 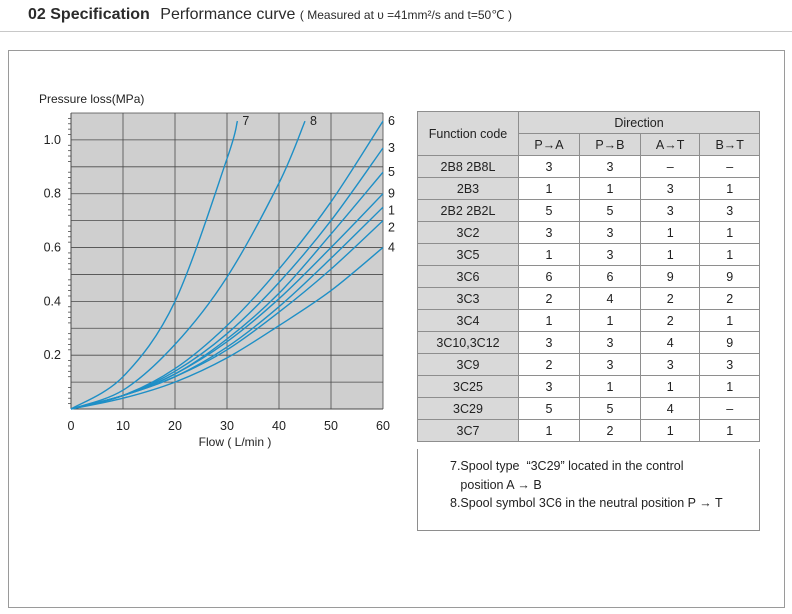 I want to click on table-row: 2B8 2B8L 3 3– –, so click(x=588, y=166).